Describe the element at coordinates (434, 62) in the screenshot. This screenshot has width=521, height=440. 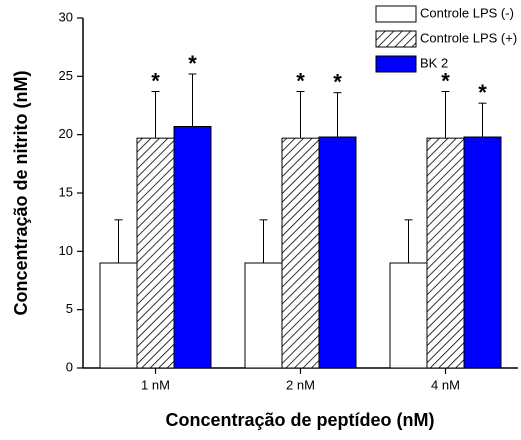
I see `legend-label: BK 2` at that location.